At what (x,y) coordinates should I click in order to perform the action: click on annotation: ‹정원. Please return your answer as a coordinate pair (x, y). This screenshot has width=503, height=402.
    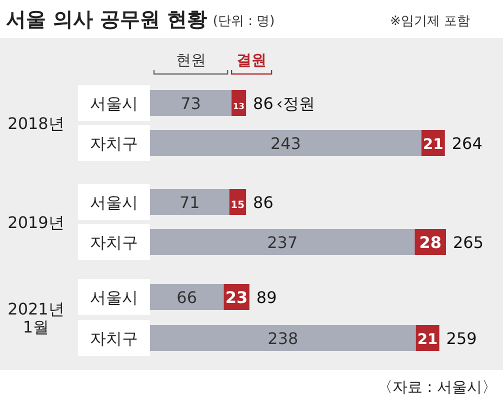
    Looking at the image, I should click on (295, 103).